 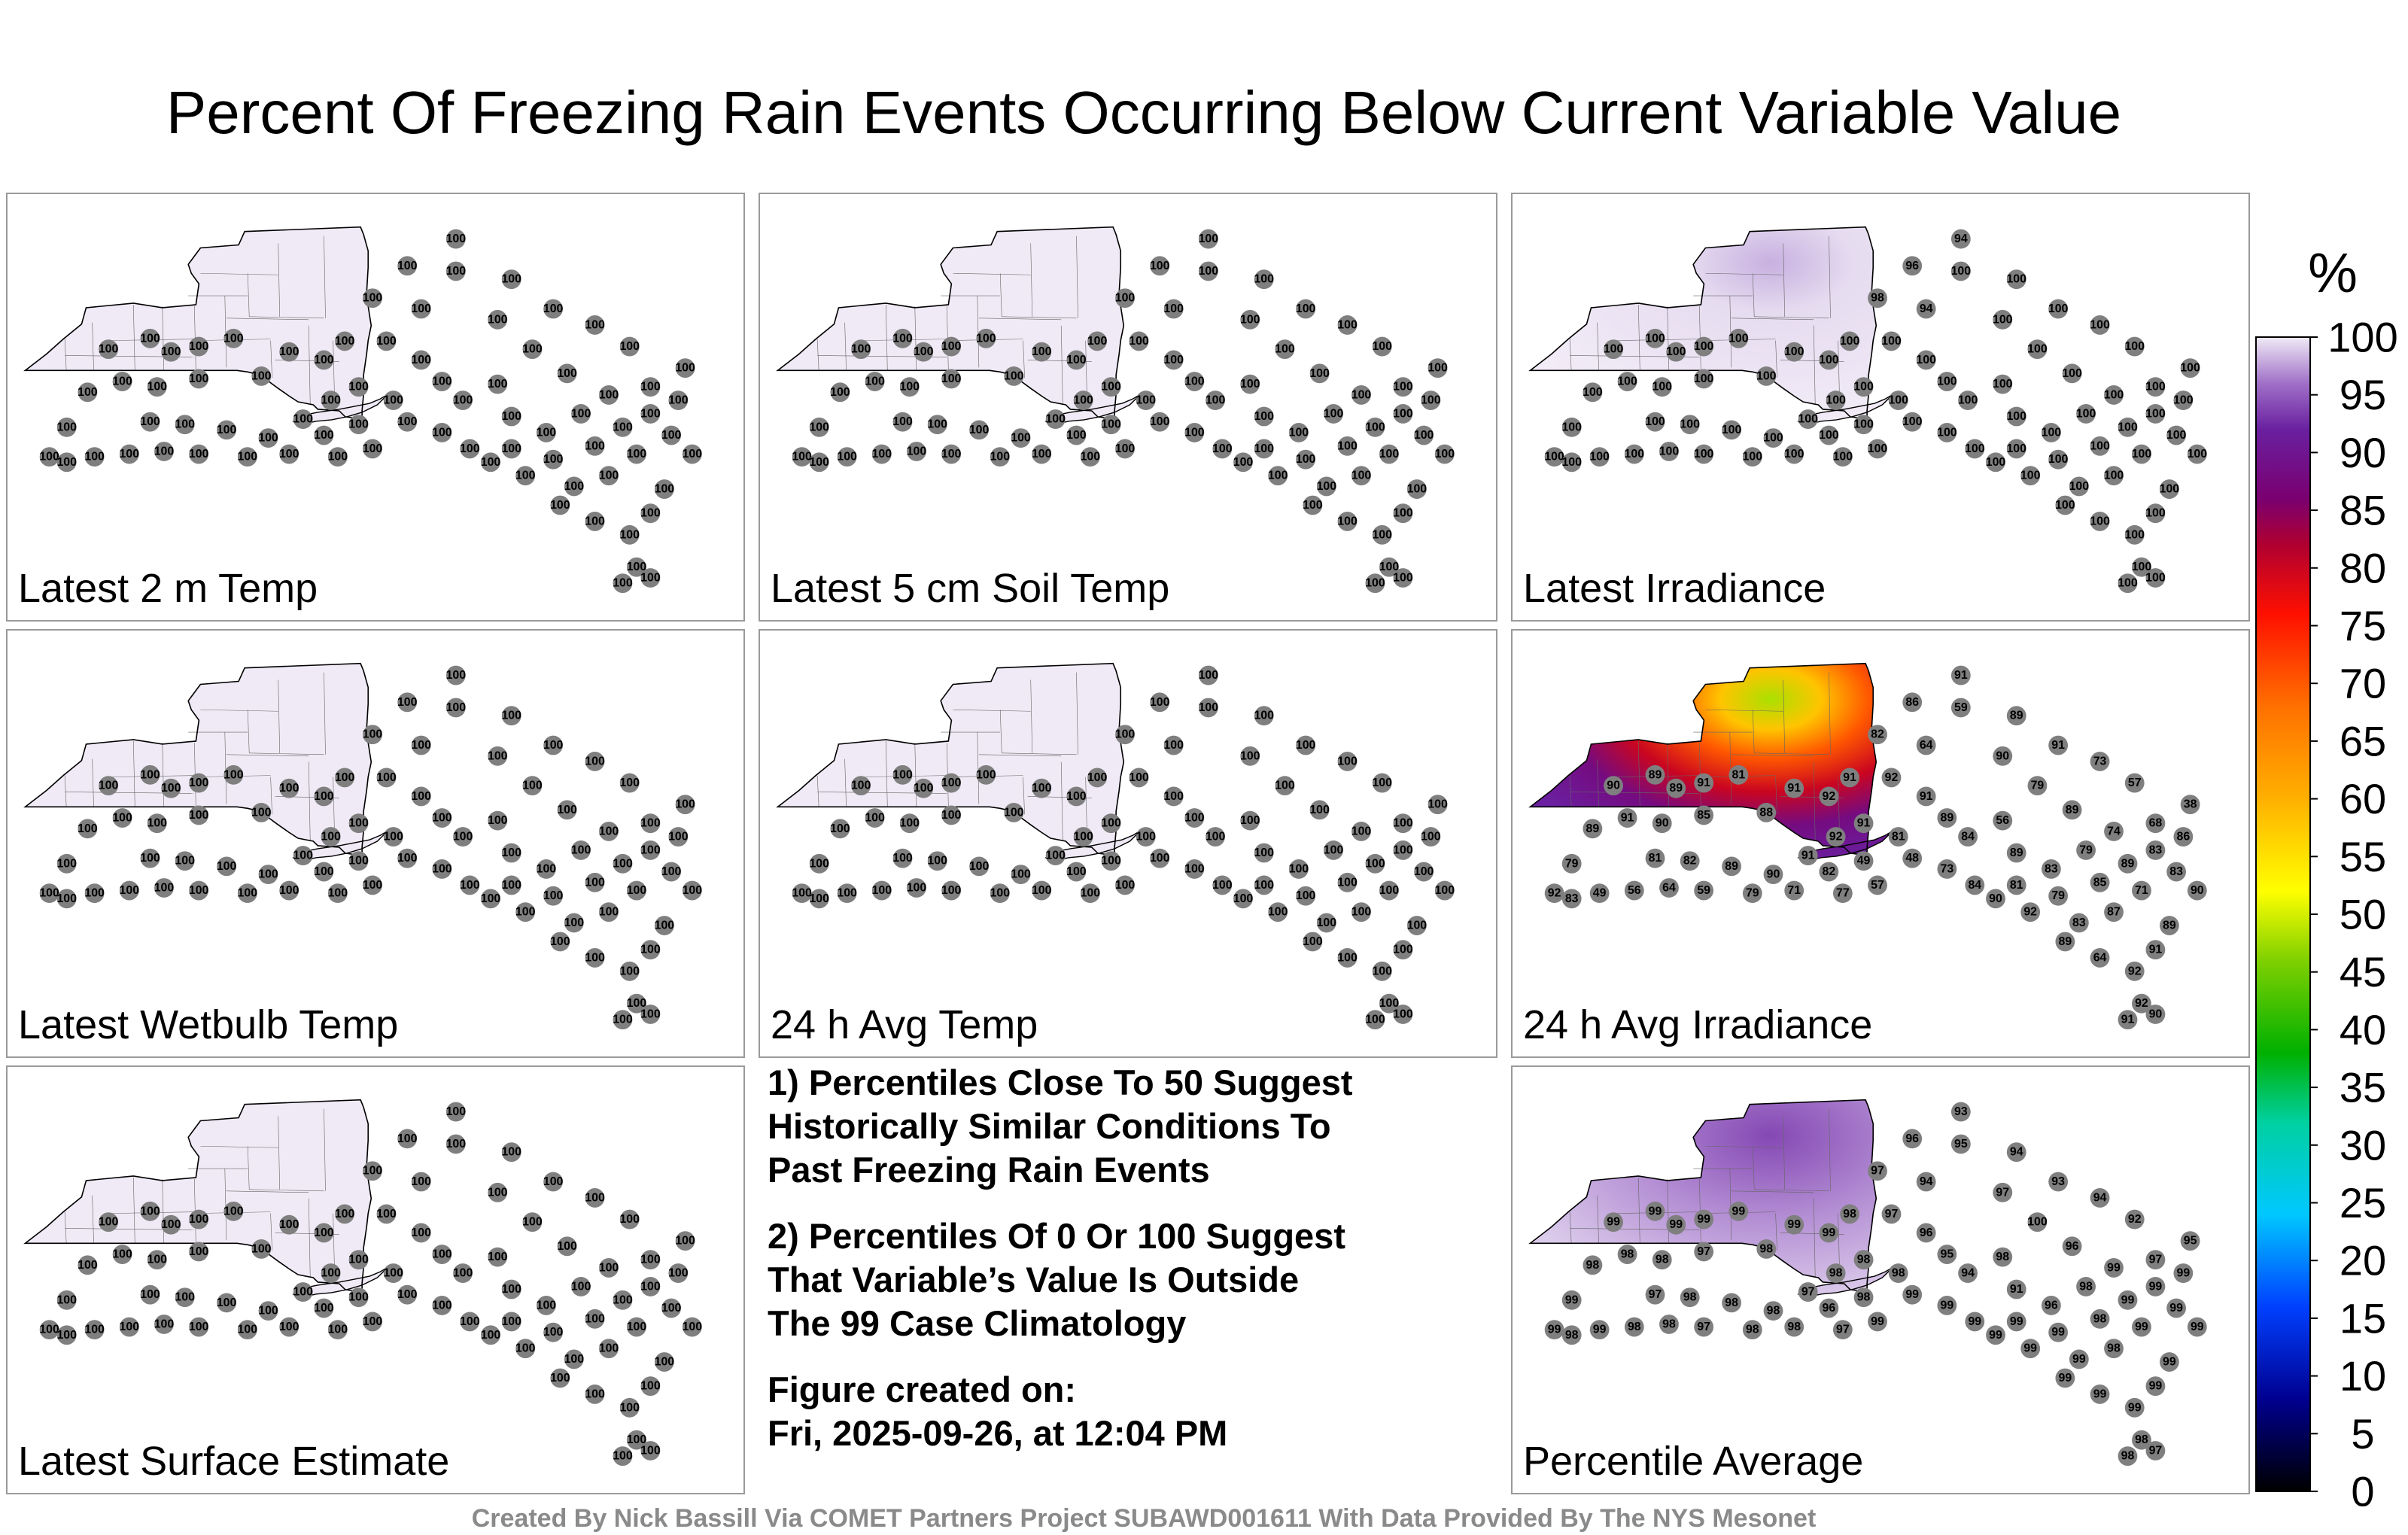 What do you see at coordinates (2135, 971) in the screenshot?
I see `svg-text: 92` at bounding box center [2135, 971].